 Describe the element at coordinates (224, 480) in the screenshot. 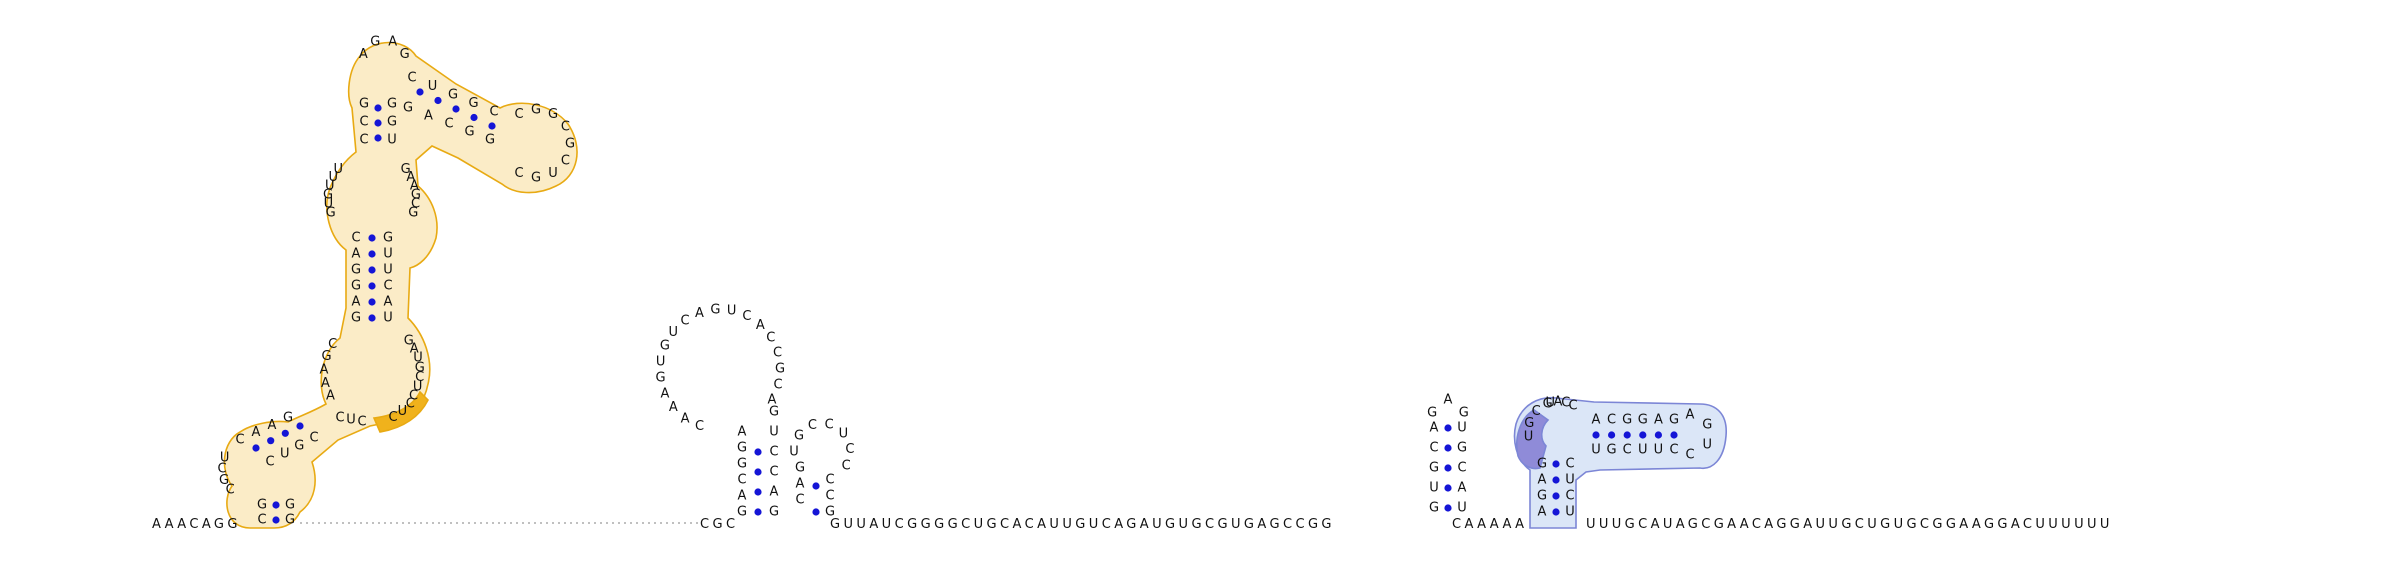

I see `nt-left-base-loop: G` at that location.